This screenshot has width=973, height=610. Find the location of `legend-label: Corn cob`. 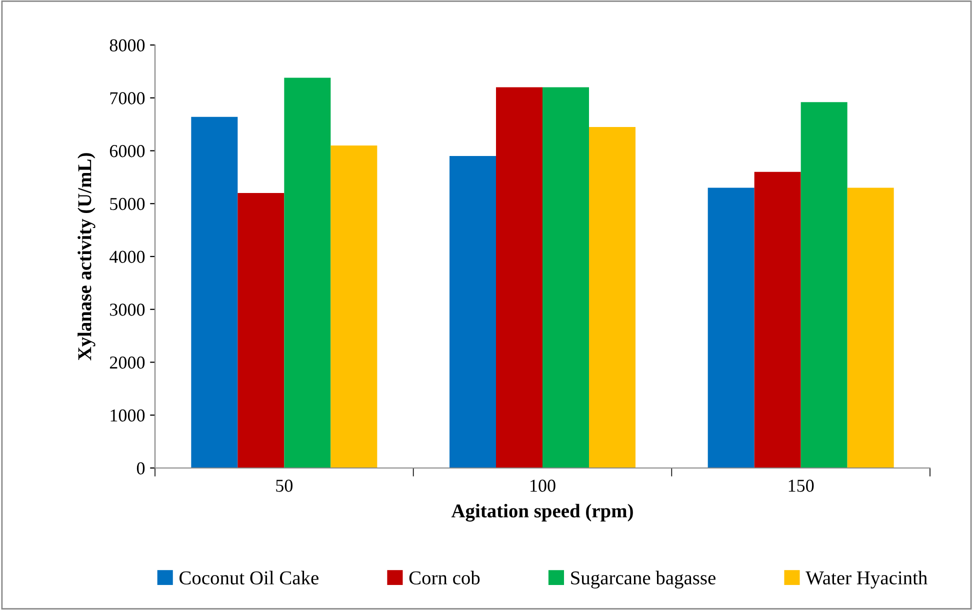

legend-label: Corn cob is located at coordinates (444, 577).